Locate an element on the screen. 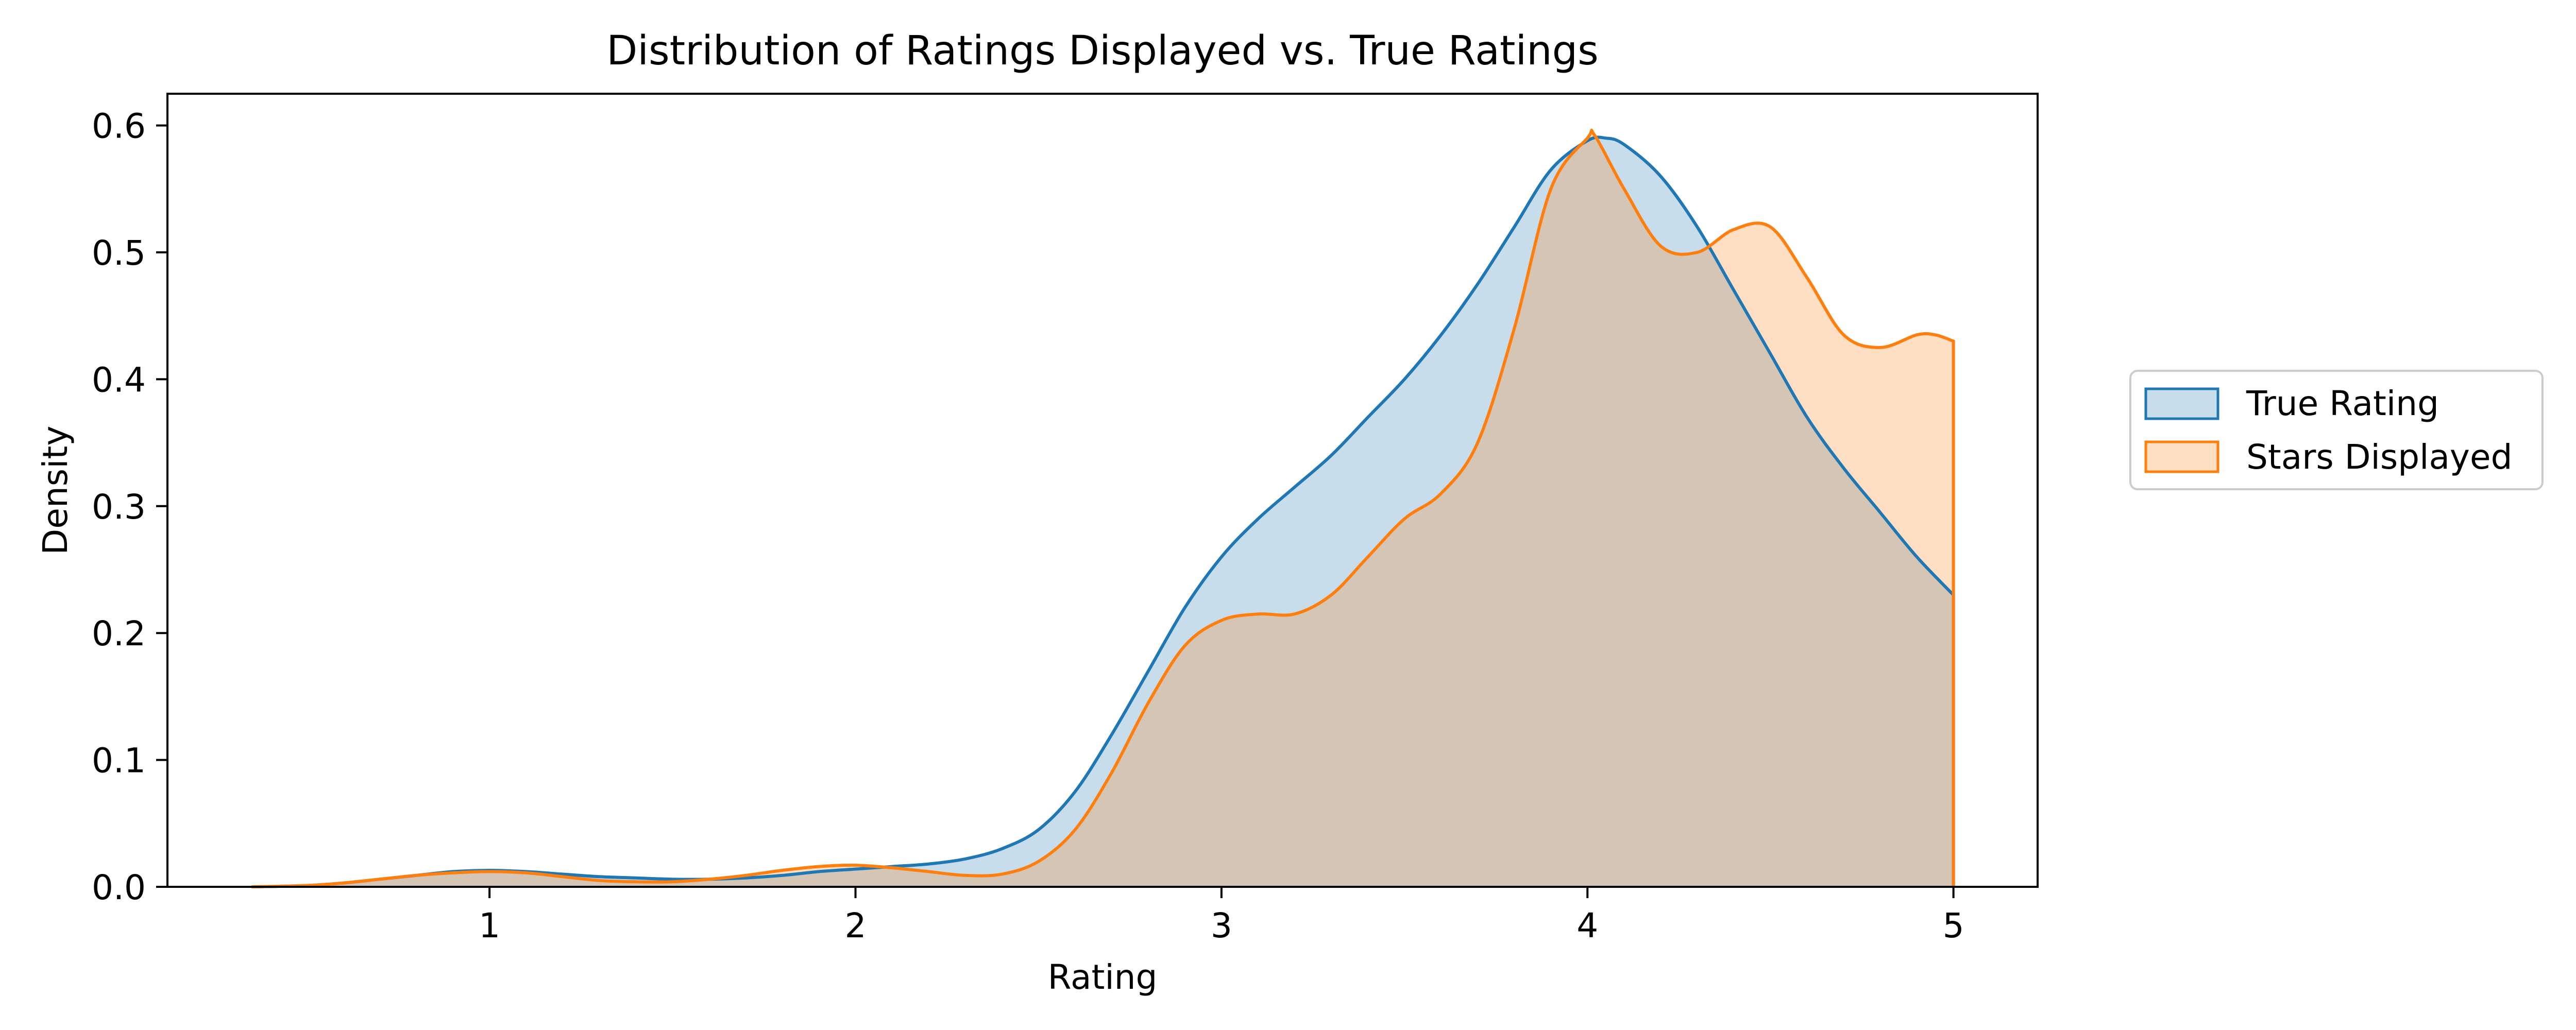 Image resolution: width=2576 pixels, height=1030 pixels. x-axis-label: Rating is located at coordinates (1103, 977).